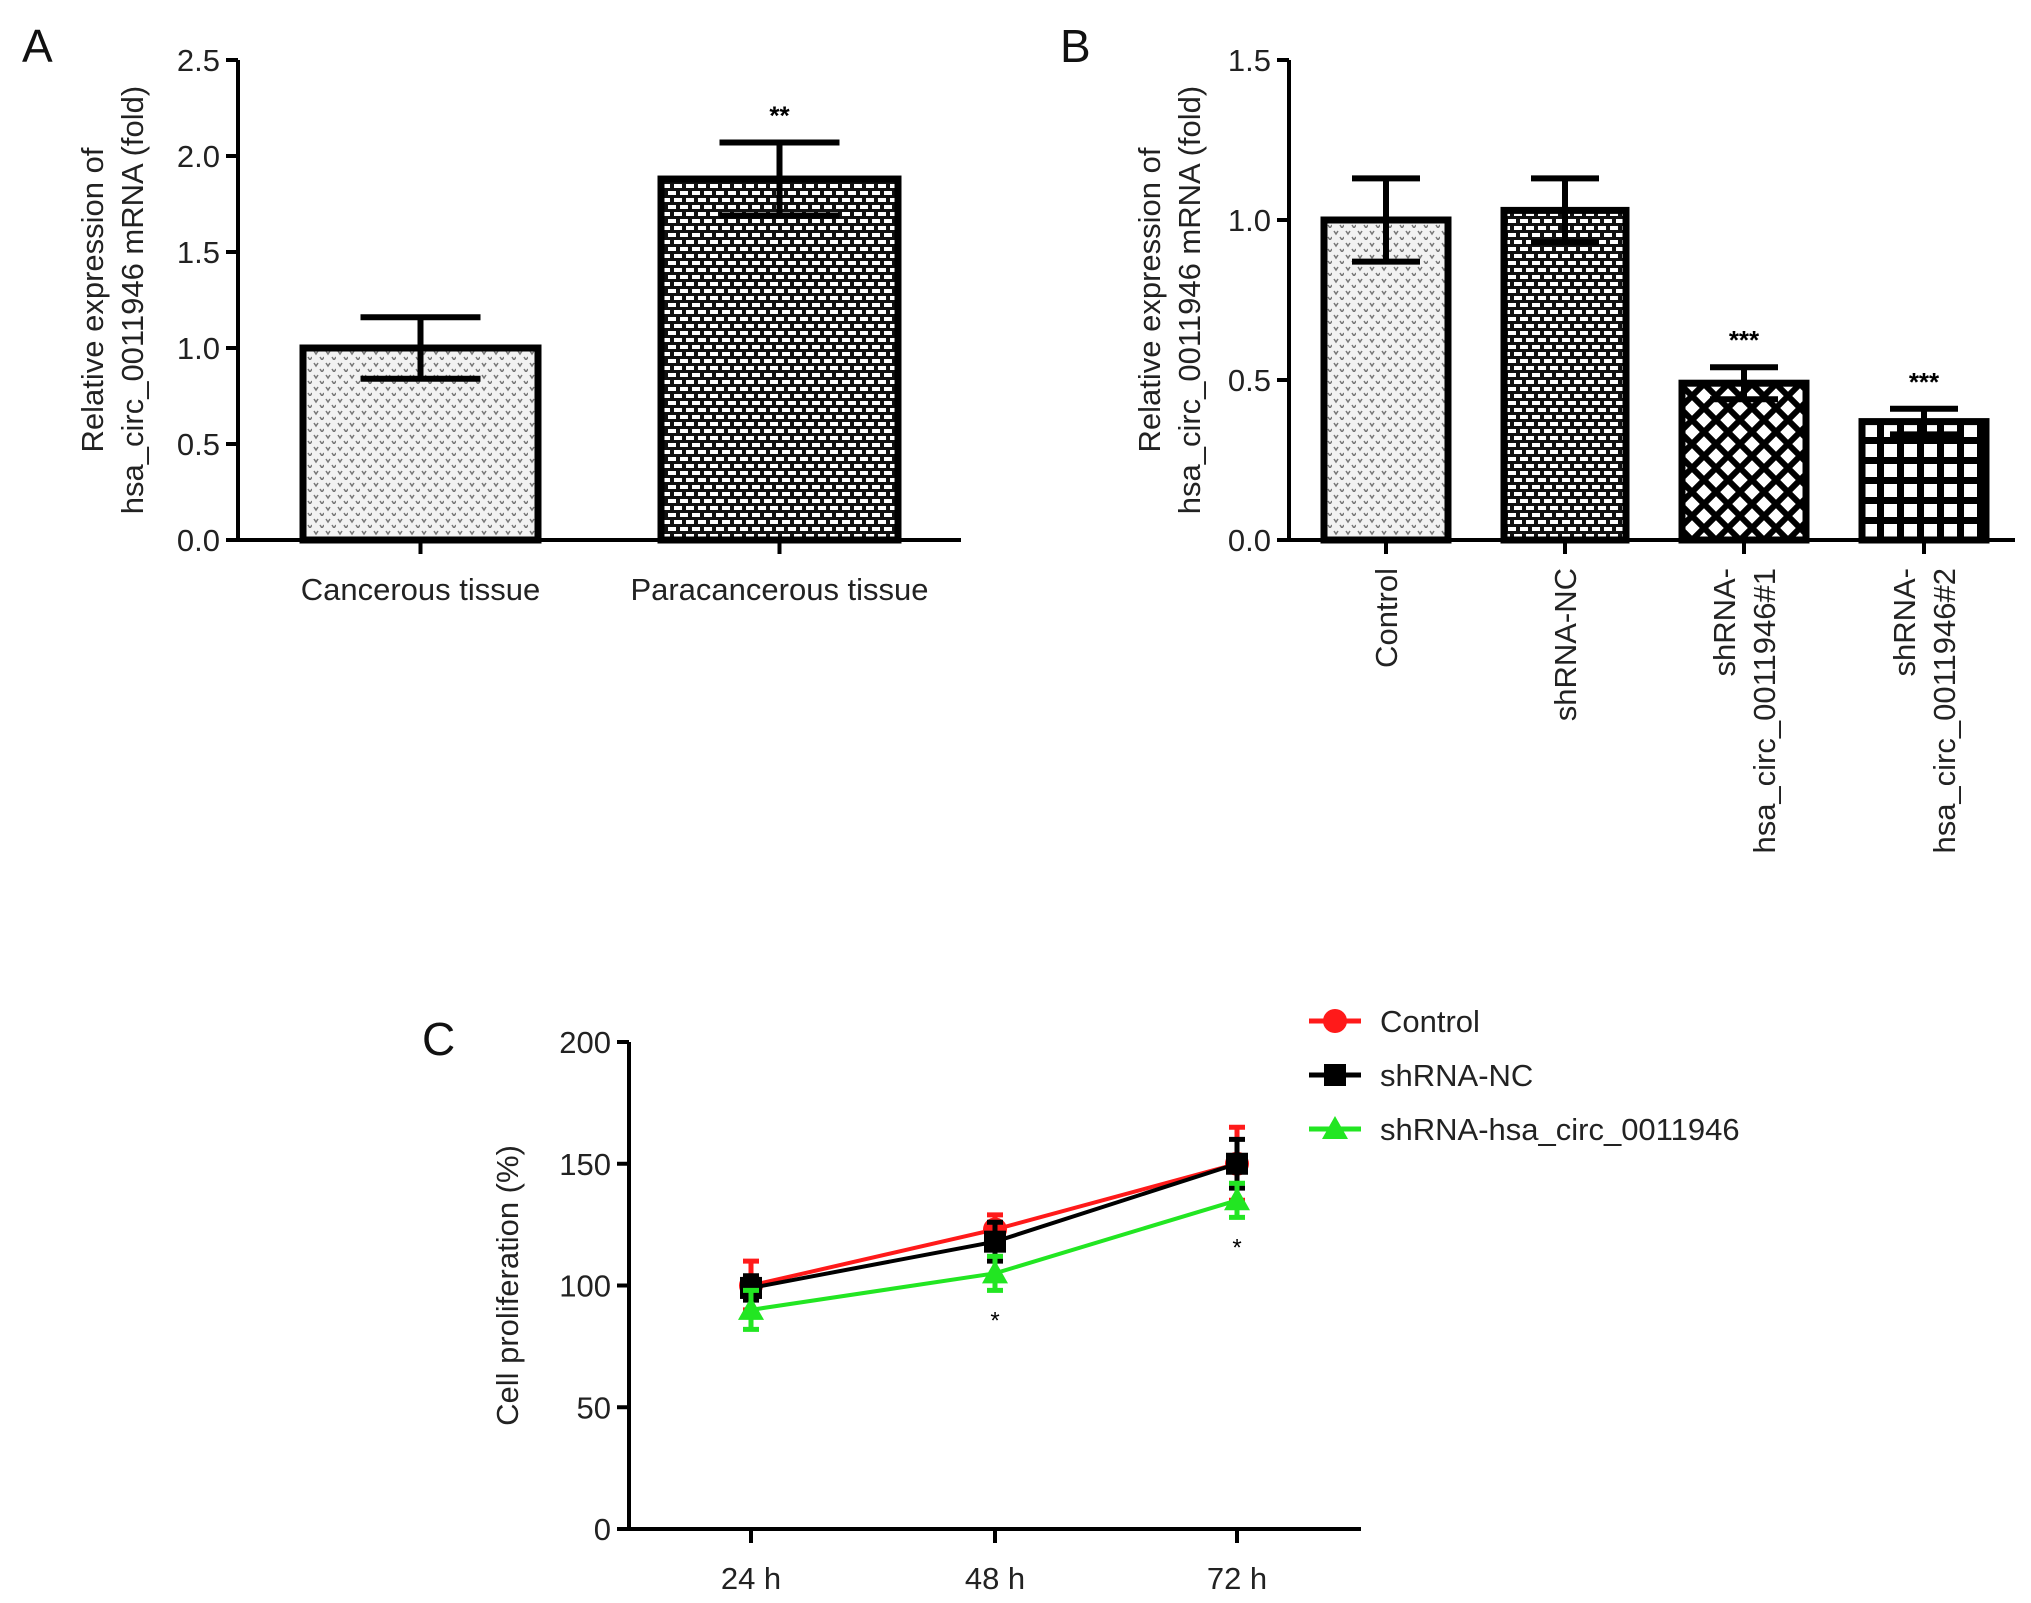 The height and width of the screenshot is (1603, 2031). I want to click on x-tick-label: Cancerous tissue, so click(421, 589).